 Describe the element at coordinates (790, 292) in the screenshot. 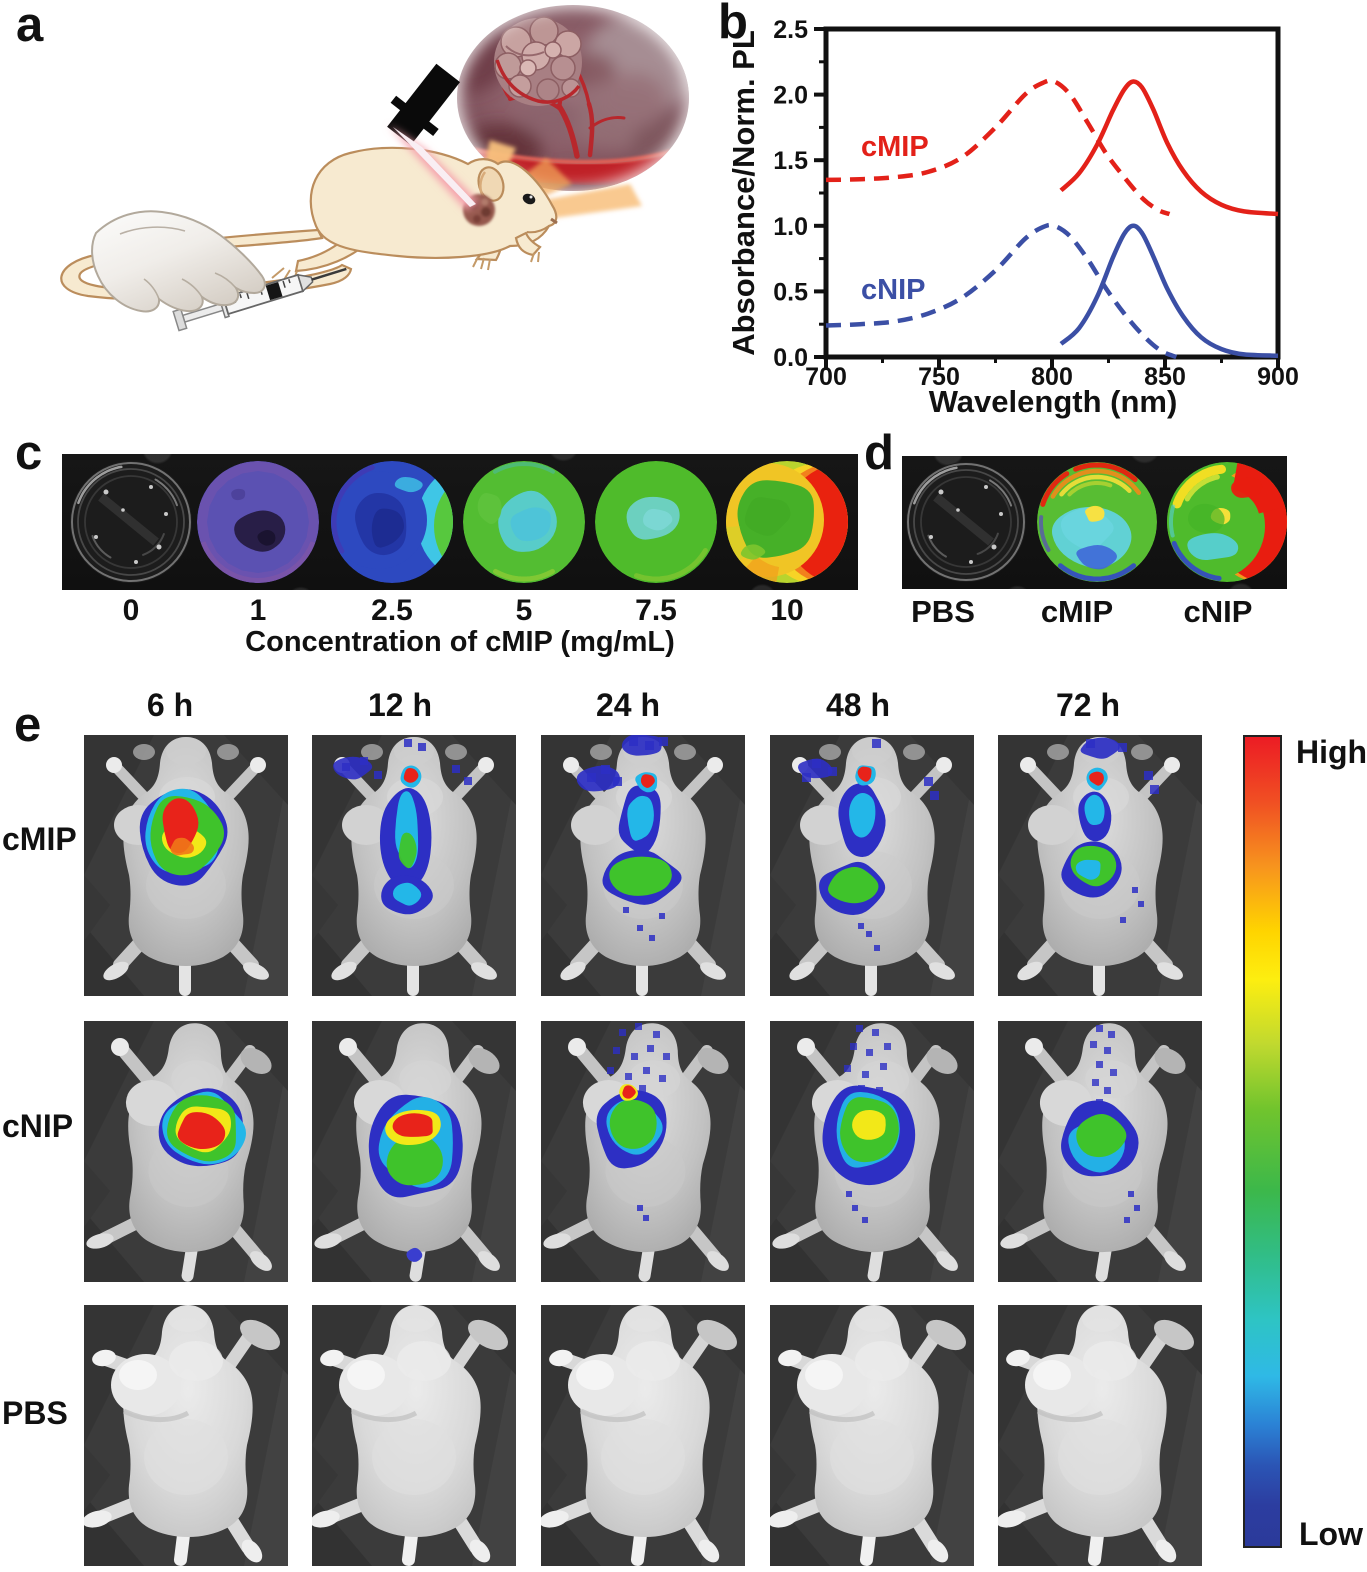

I see `svg-text: 0.5` at that location.